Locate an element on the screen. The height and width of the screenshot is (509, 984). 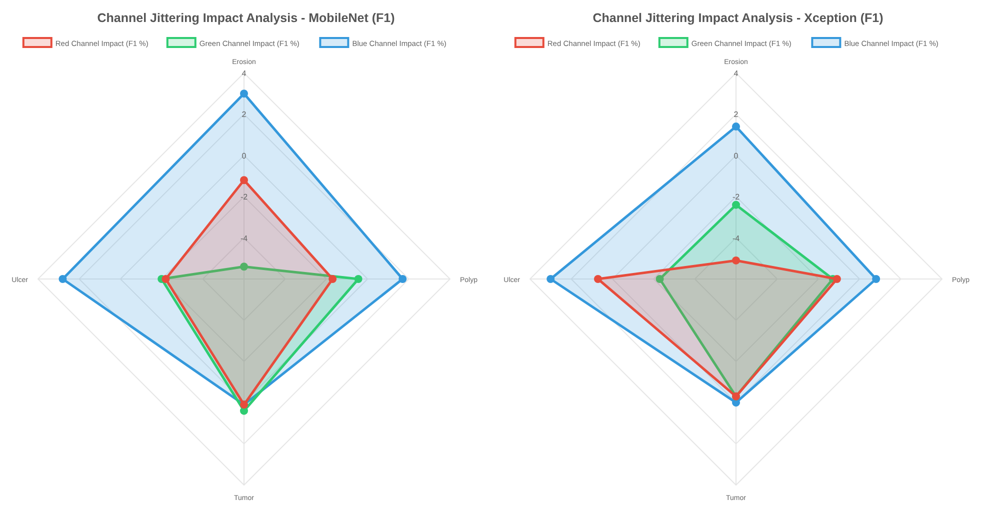
chart-title: Channel Jittering Impact Analysis - Xception (F1) is located at coordinates (738, 18).